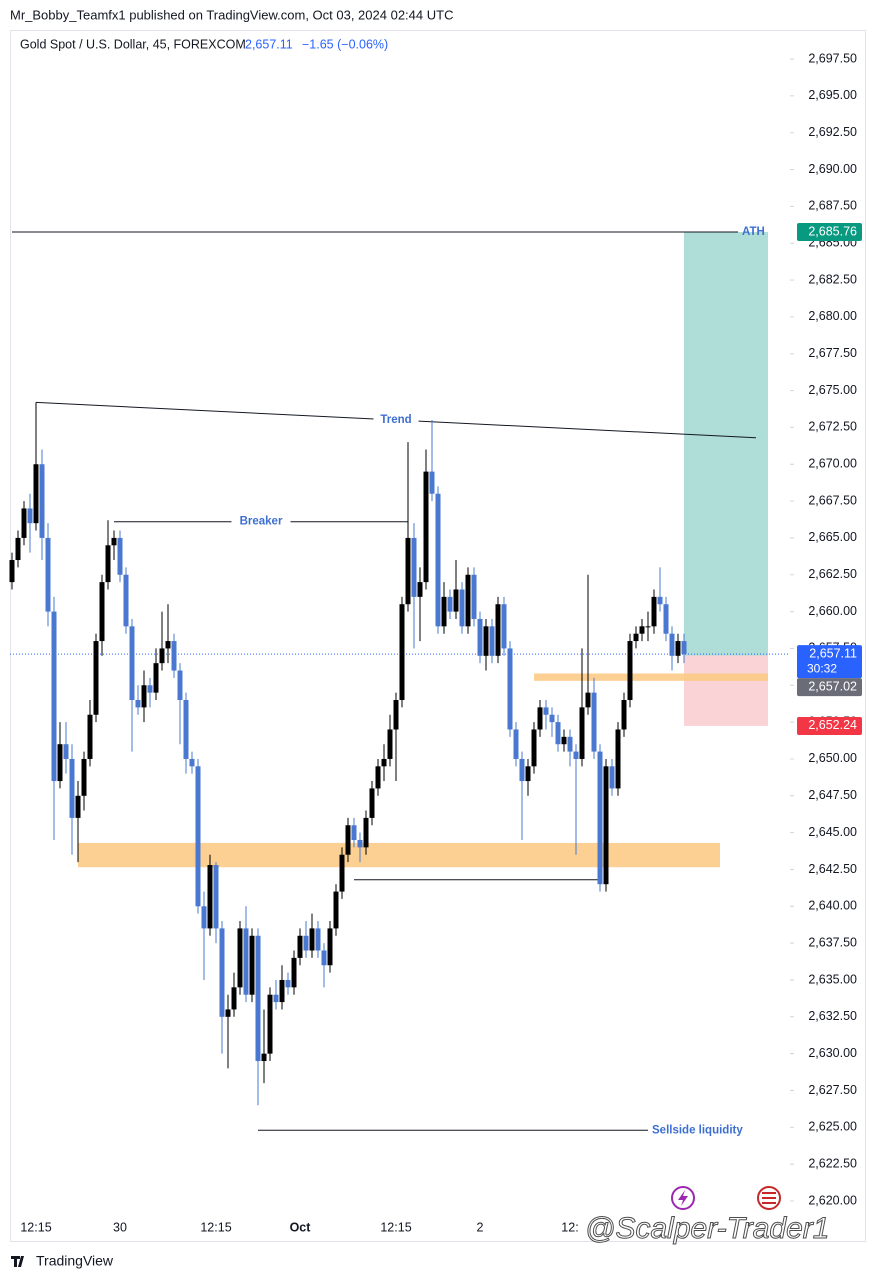  What do you see at coordinates (832, 206) in the screenshot?
I see `y-tick-label: 2,687.50` at bounding box center [832, 206].